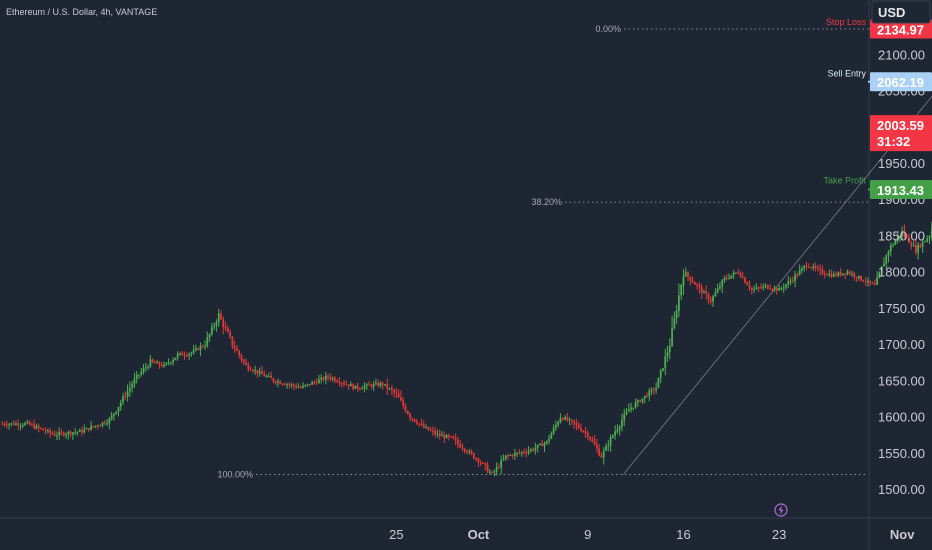 The height and width of the screenshot is (550, 932). I want to click on time-axis: 25Oct91623Nov71320, so click(660, 534).